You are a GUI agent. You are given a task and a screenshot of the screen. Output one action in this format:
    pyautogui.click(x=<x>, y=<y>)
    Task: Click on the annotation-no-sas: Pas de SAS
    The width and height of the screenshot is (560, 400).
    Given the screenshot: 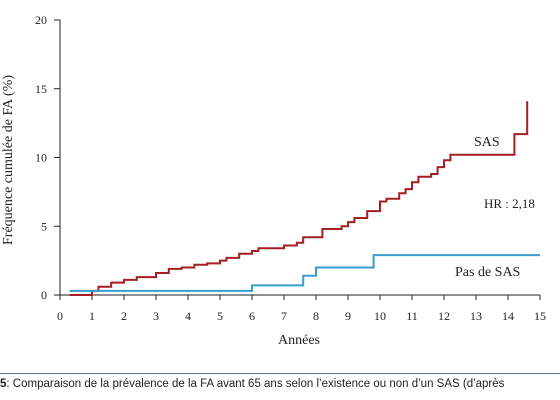 What is the action you would take?
    pyautogui.click(x=487, y=272)
    